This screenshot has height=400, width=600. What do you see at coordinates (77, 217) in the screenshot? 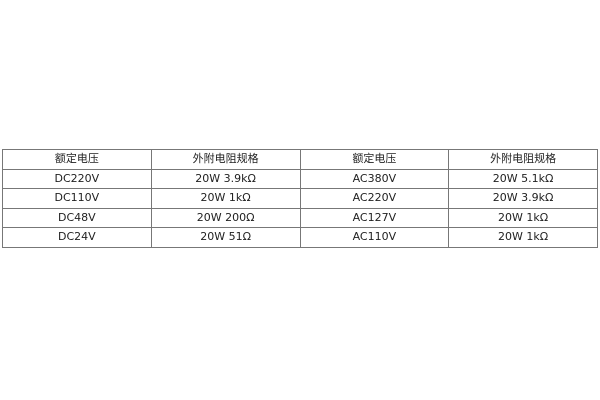
I see `table-cell: DC48V` at bounding box center [77, 217].